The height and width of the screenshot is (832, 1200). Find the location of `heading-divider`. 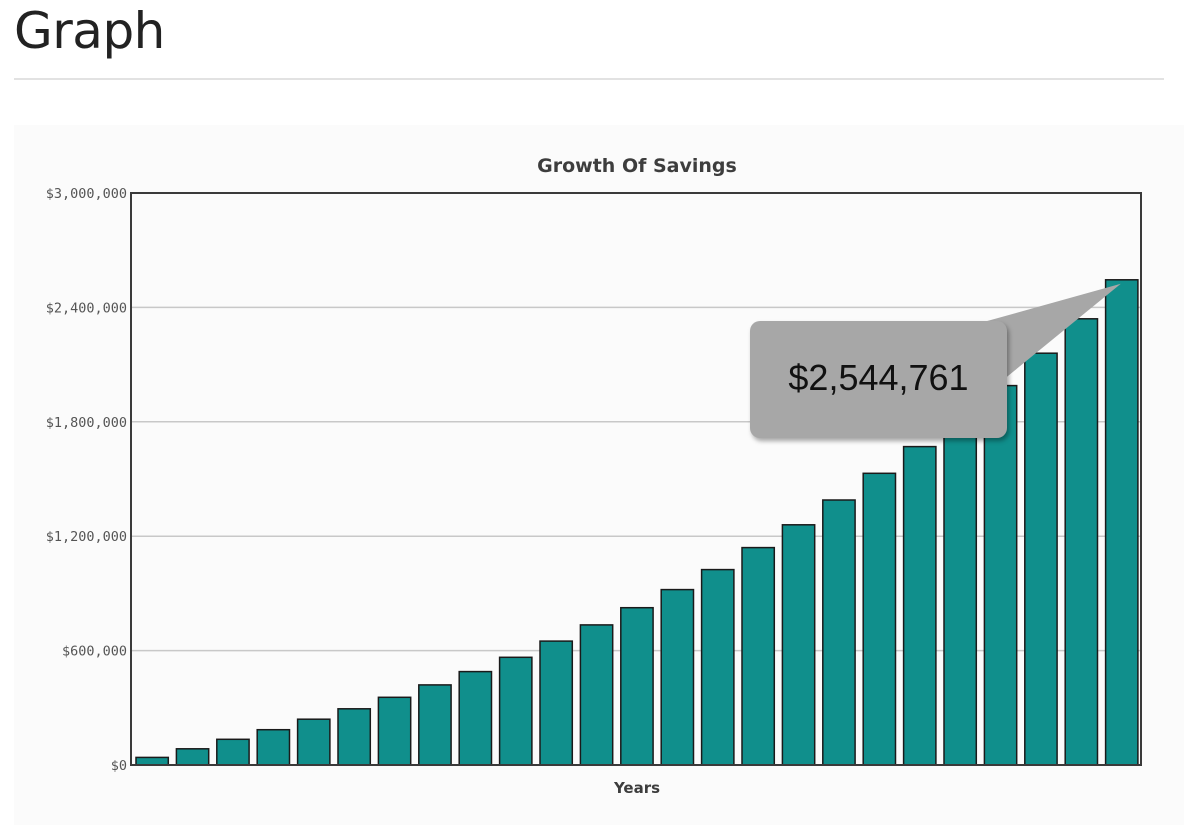

heading-divider is located at coordinates (589, 79).